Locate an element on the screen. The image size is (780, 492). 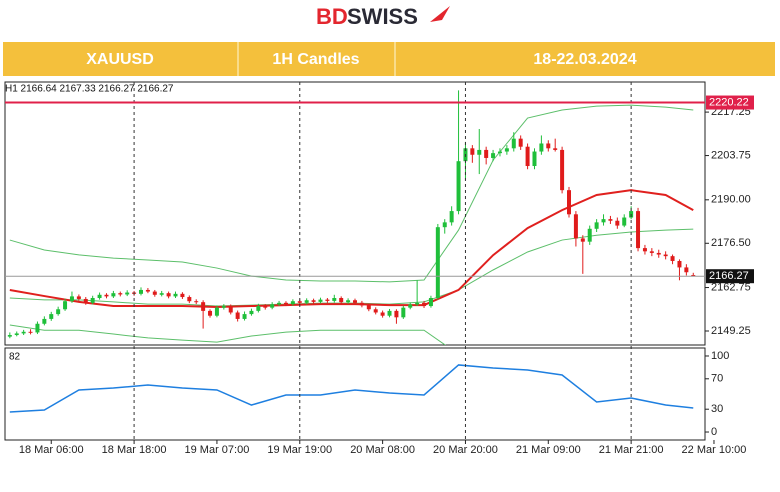
ohlc-label: H1 2166.64 2167.33 2166.27 2166.27 is located at coordinates (89, 89).